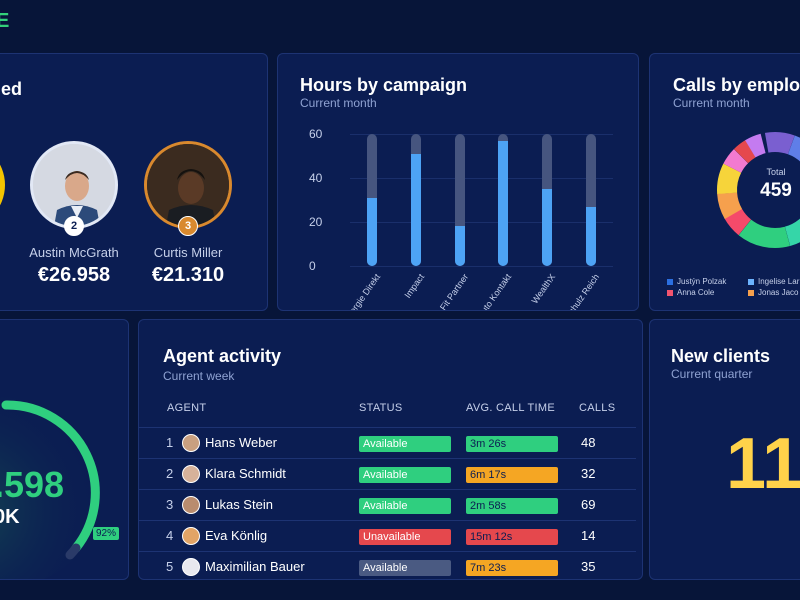 This screenshot has height=600, width=800. What do you see at coordinates (381, 408) in the screenshot?
I see `col-header-status: STATUS` at bounding box center [381, 408].